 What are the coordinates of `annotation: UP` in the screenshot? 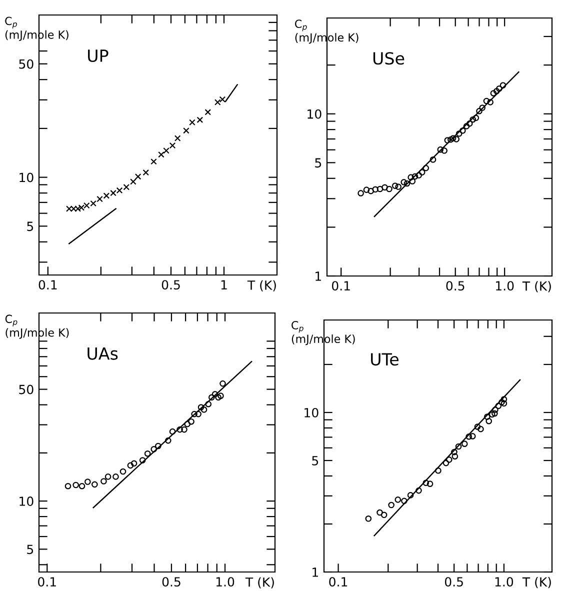 It's located at (98, 56).